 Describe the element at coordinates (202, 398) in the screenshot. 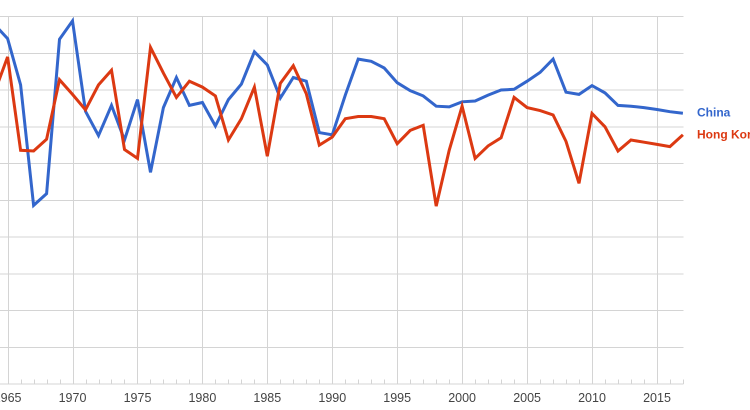

I see `svg-text: 1980` at that location.